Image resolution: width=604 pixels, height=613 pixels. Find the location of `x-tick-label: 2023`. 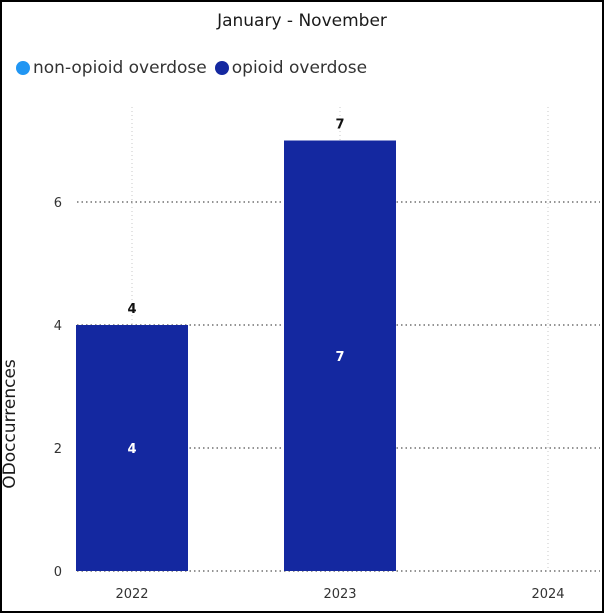

x-tick-label: 2023 is located at coordinates (339, 594).